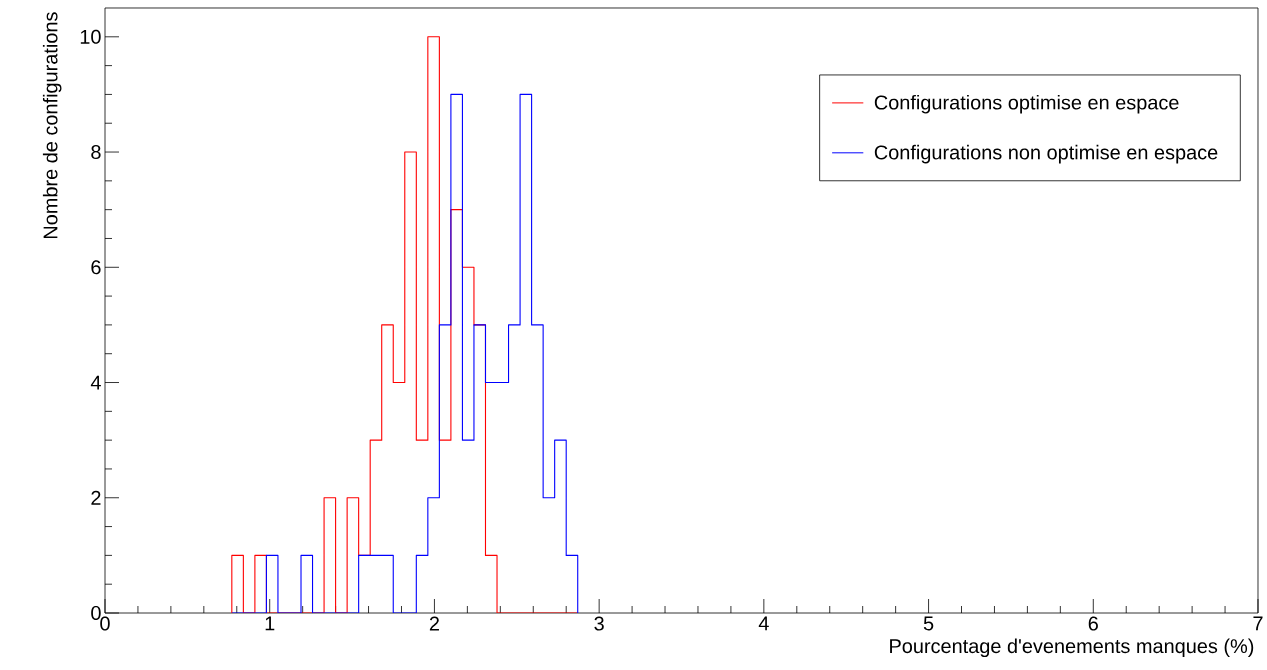  What do you see at coordinates (96, 267) in the screenshot?
I see `y-tick-label: 6` at bounding box center [96, 267].